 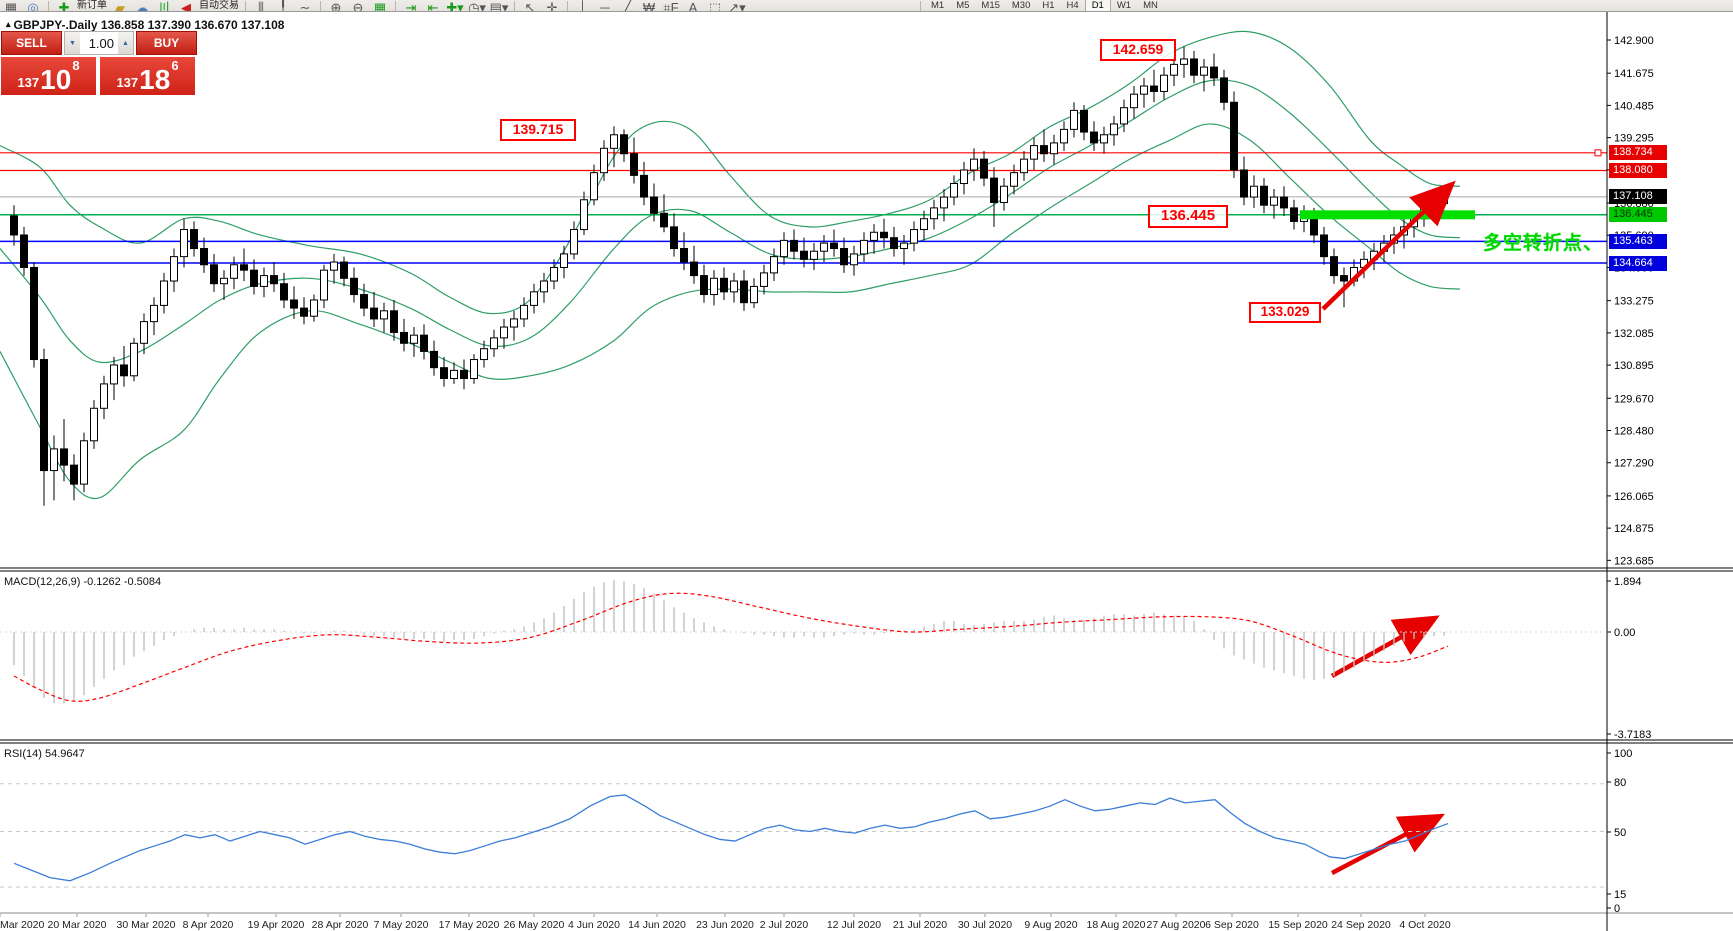 What do you see at coordinates (605, 6) in the screenshot?
I see `hline-tool-icon: ─` at bounding box center [605, 6].